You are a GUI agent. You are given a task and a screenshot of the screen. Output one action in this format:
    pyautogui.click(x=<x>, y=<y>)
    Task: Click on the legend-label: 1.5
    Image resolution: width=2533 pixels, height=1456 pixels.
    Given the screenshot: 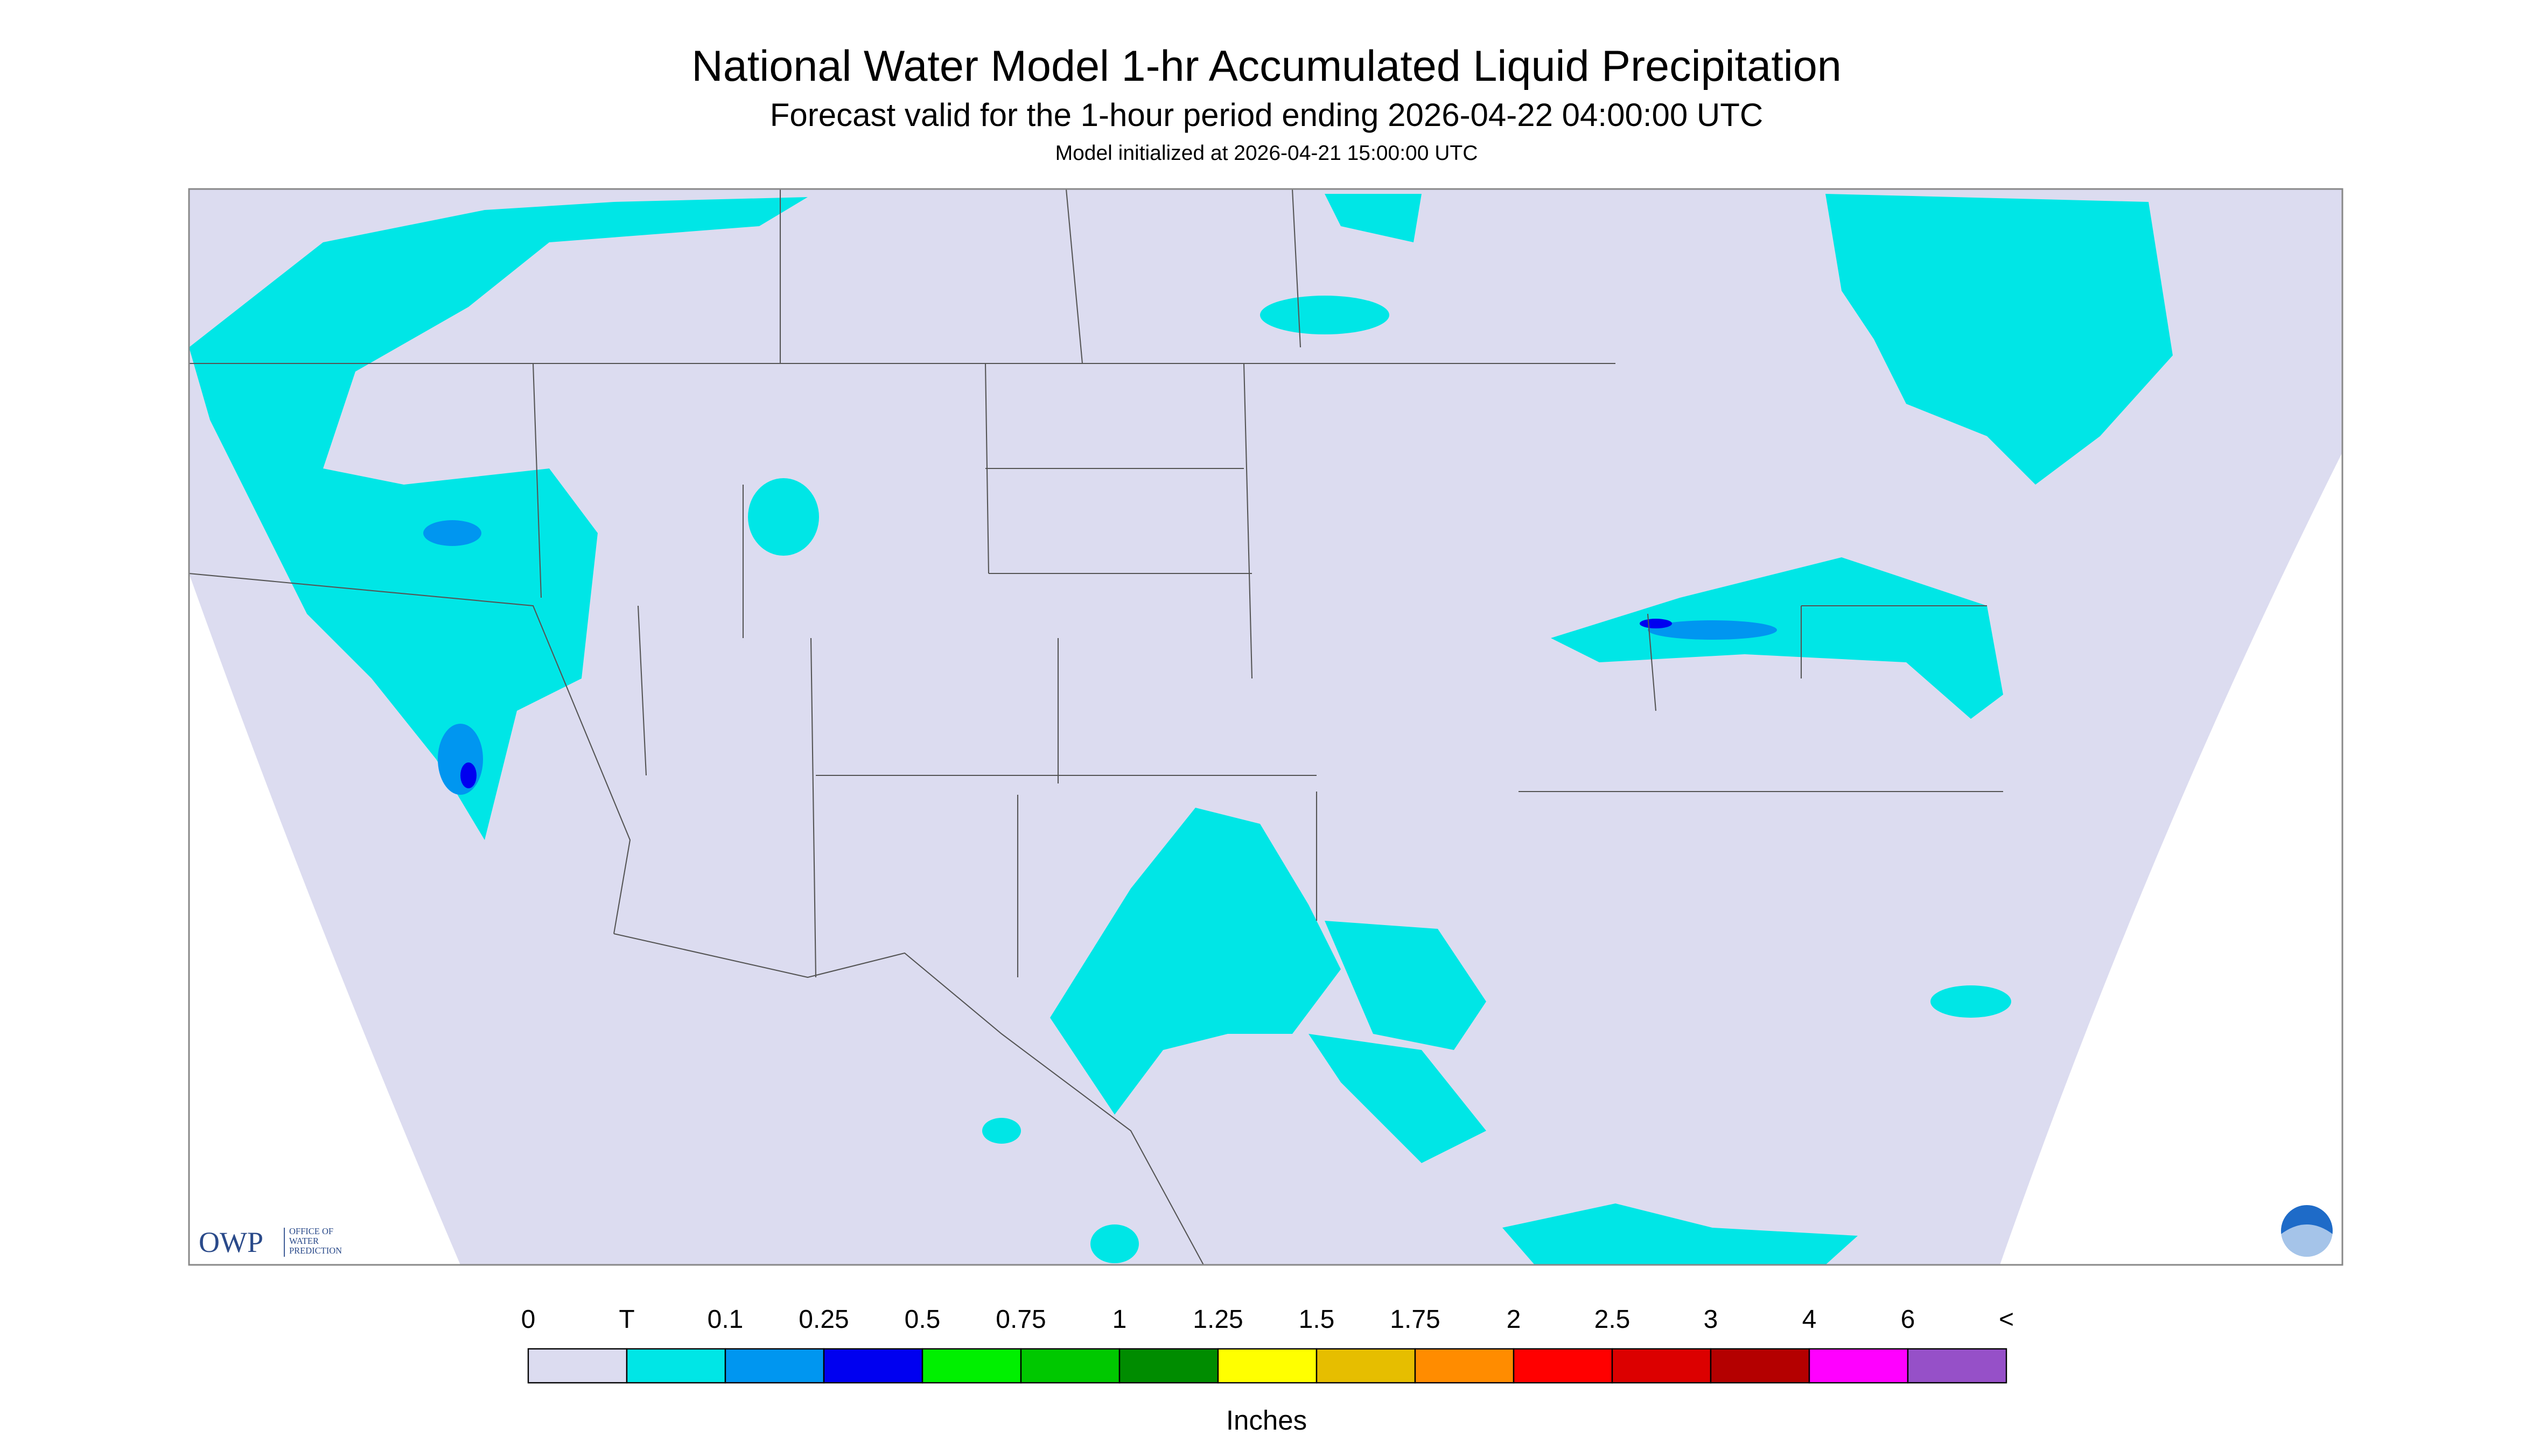 What is the action you would take?
    pyautogui.click(x=1317, y=1319)
    